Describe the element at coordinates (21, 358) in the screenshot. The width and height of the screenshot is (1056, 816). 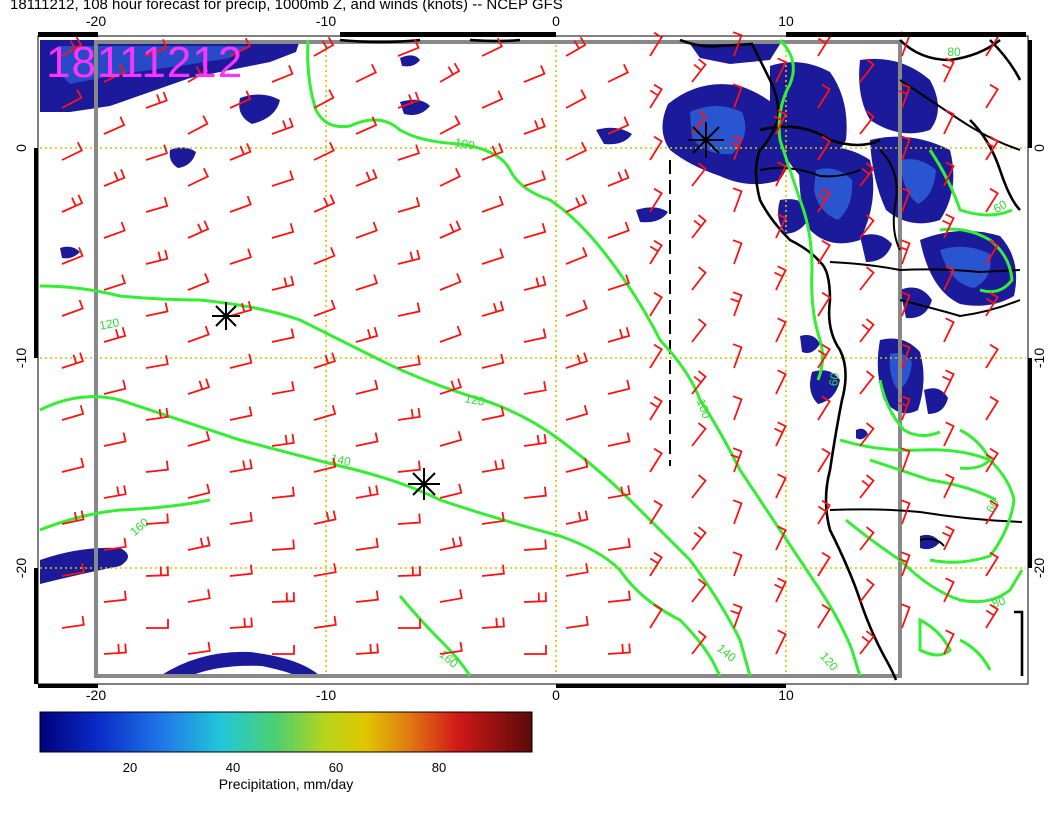
I see `y-tick-left: -10` at that location.